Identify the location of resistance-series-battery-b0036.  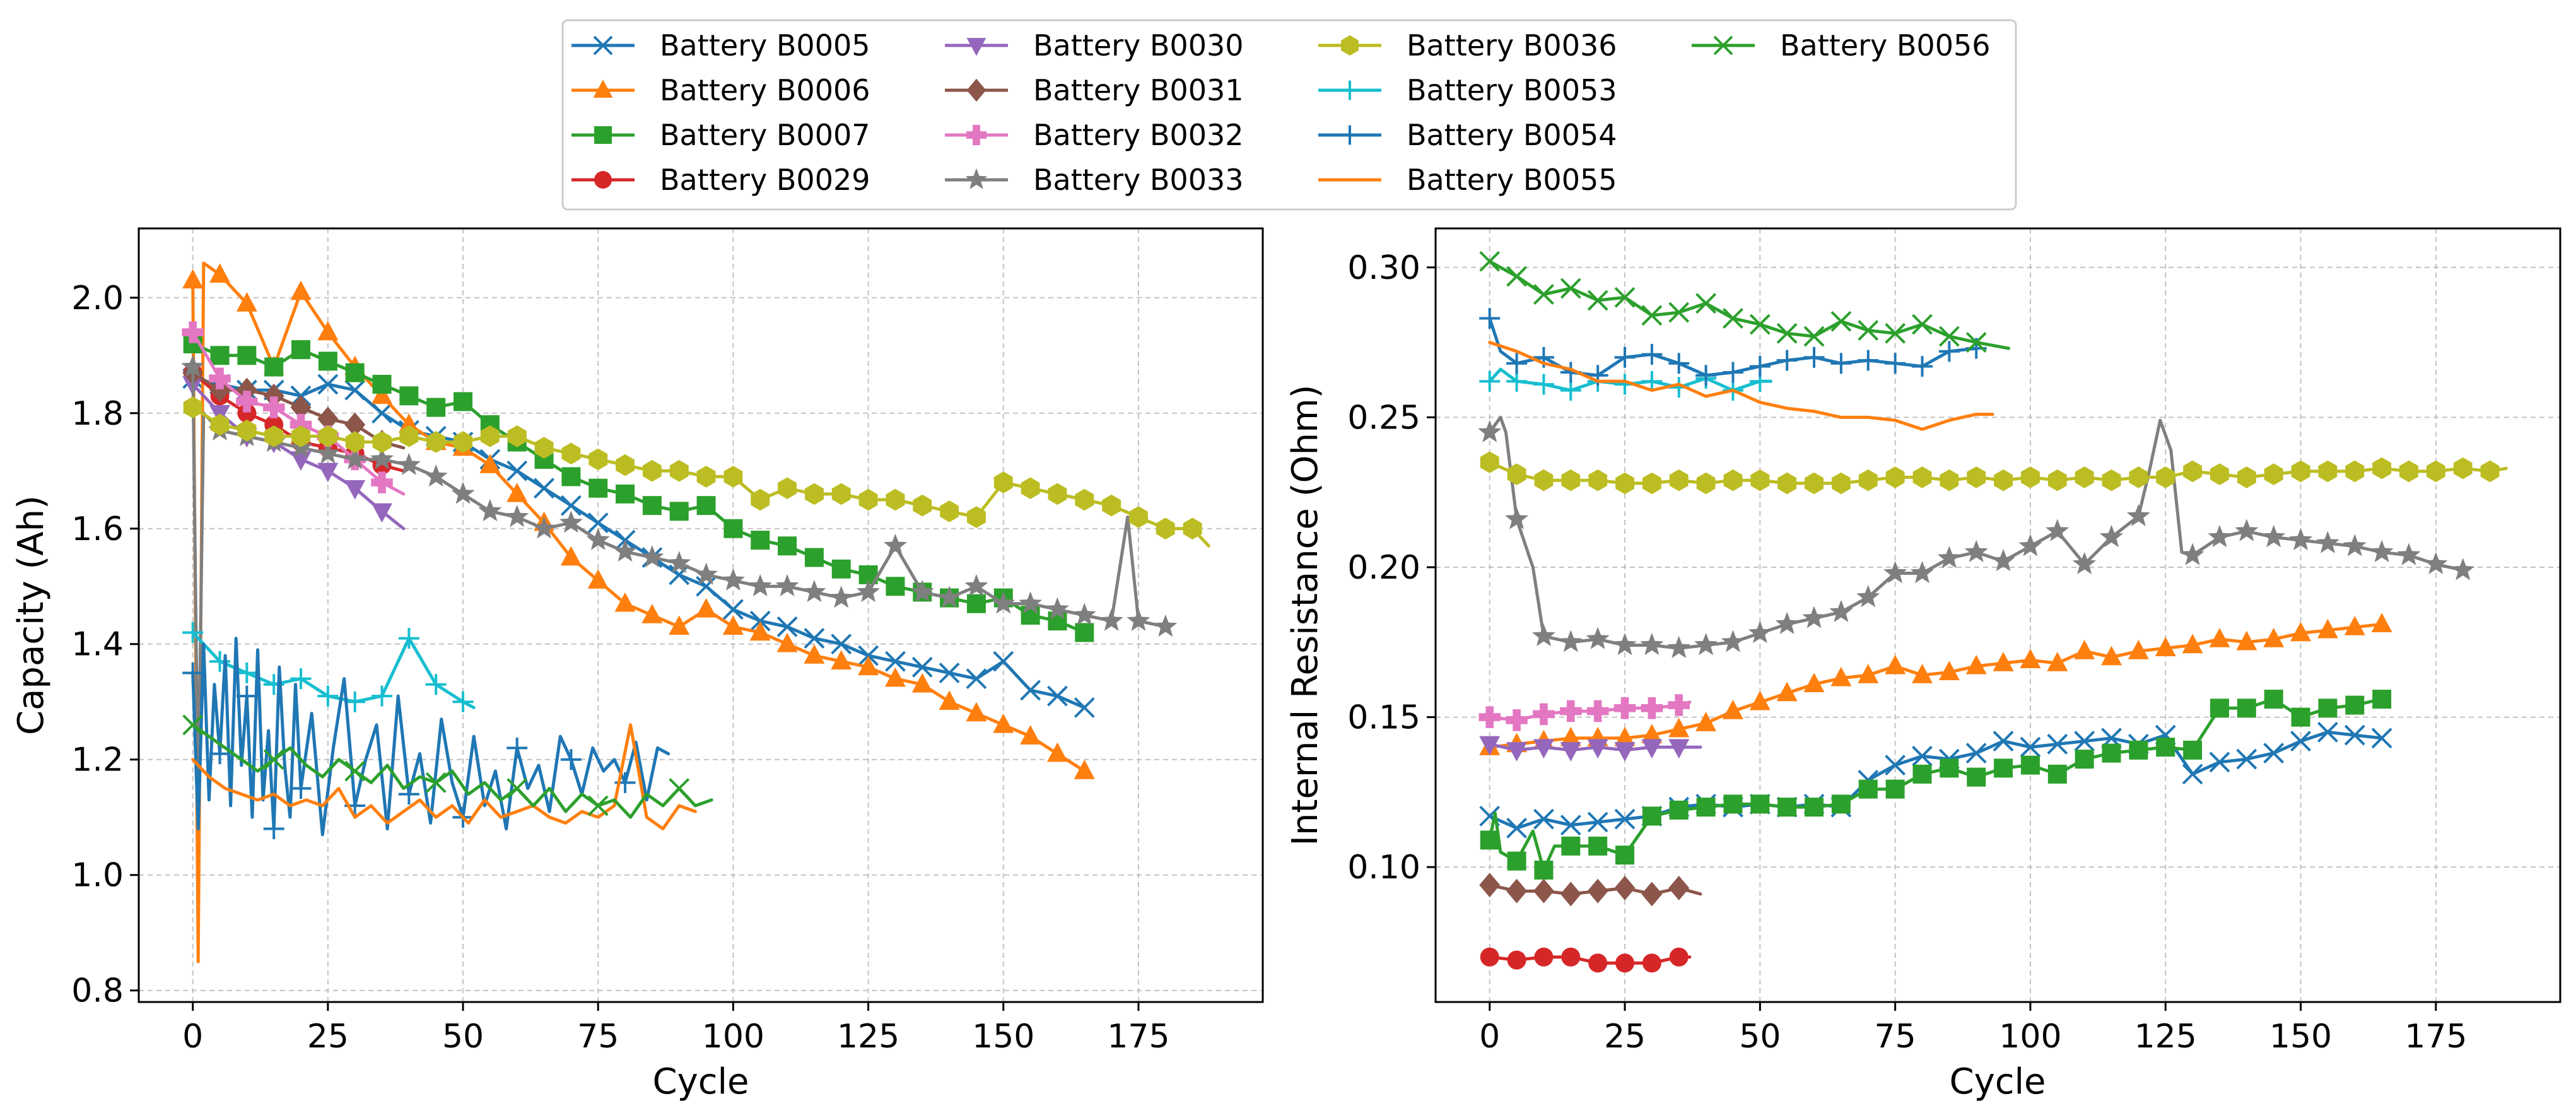
(1994, 473).